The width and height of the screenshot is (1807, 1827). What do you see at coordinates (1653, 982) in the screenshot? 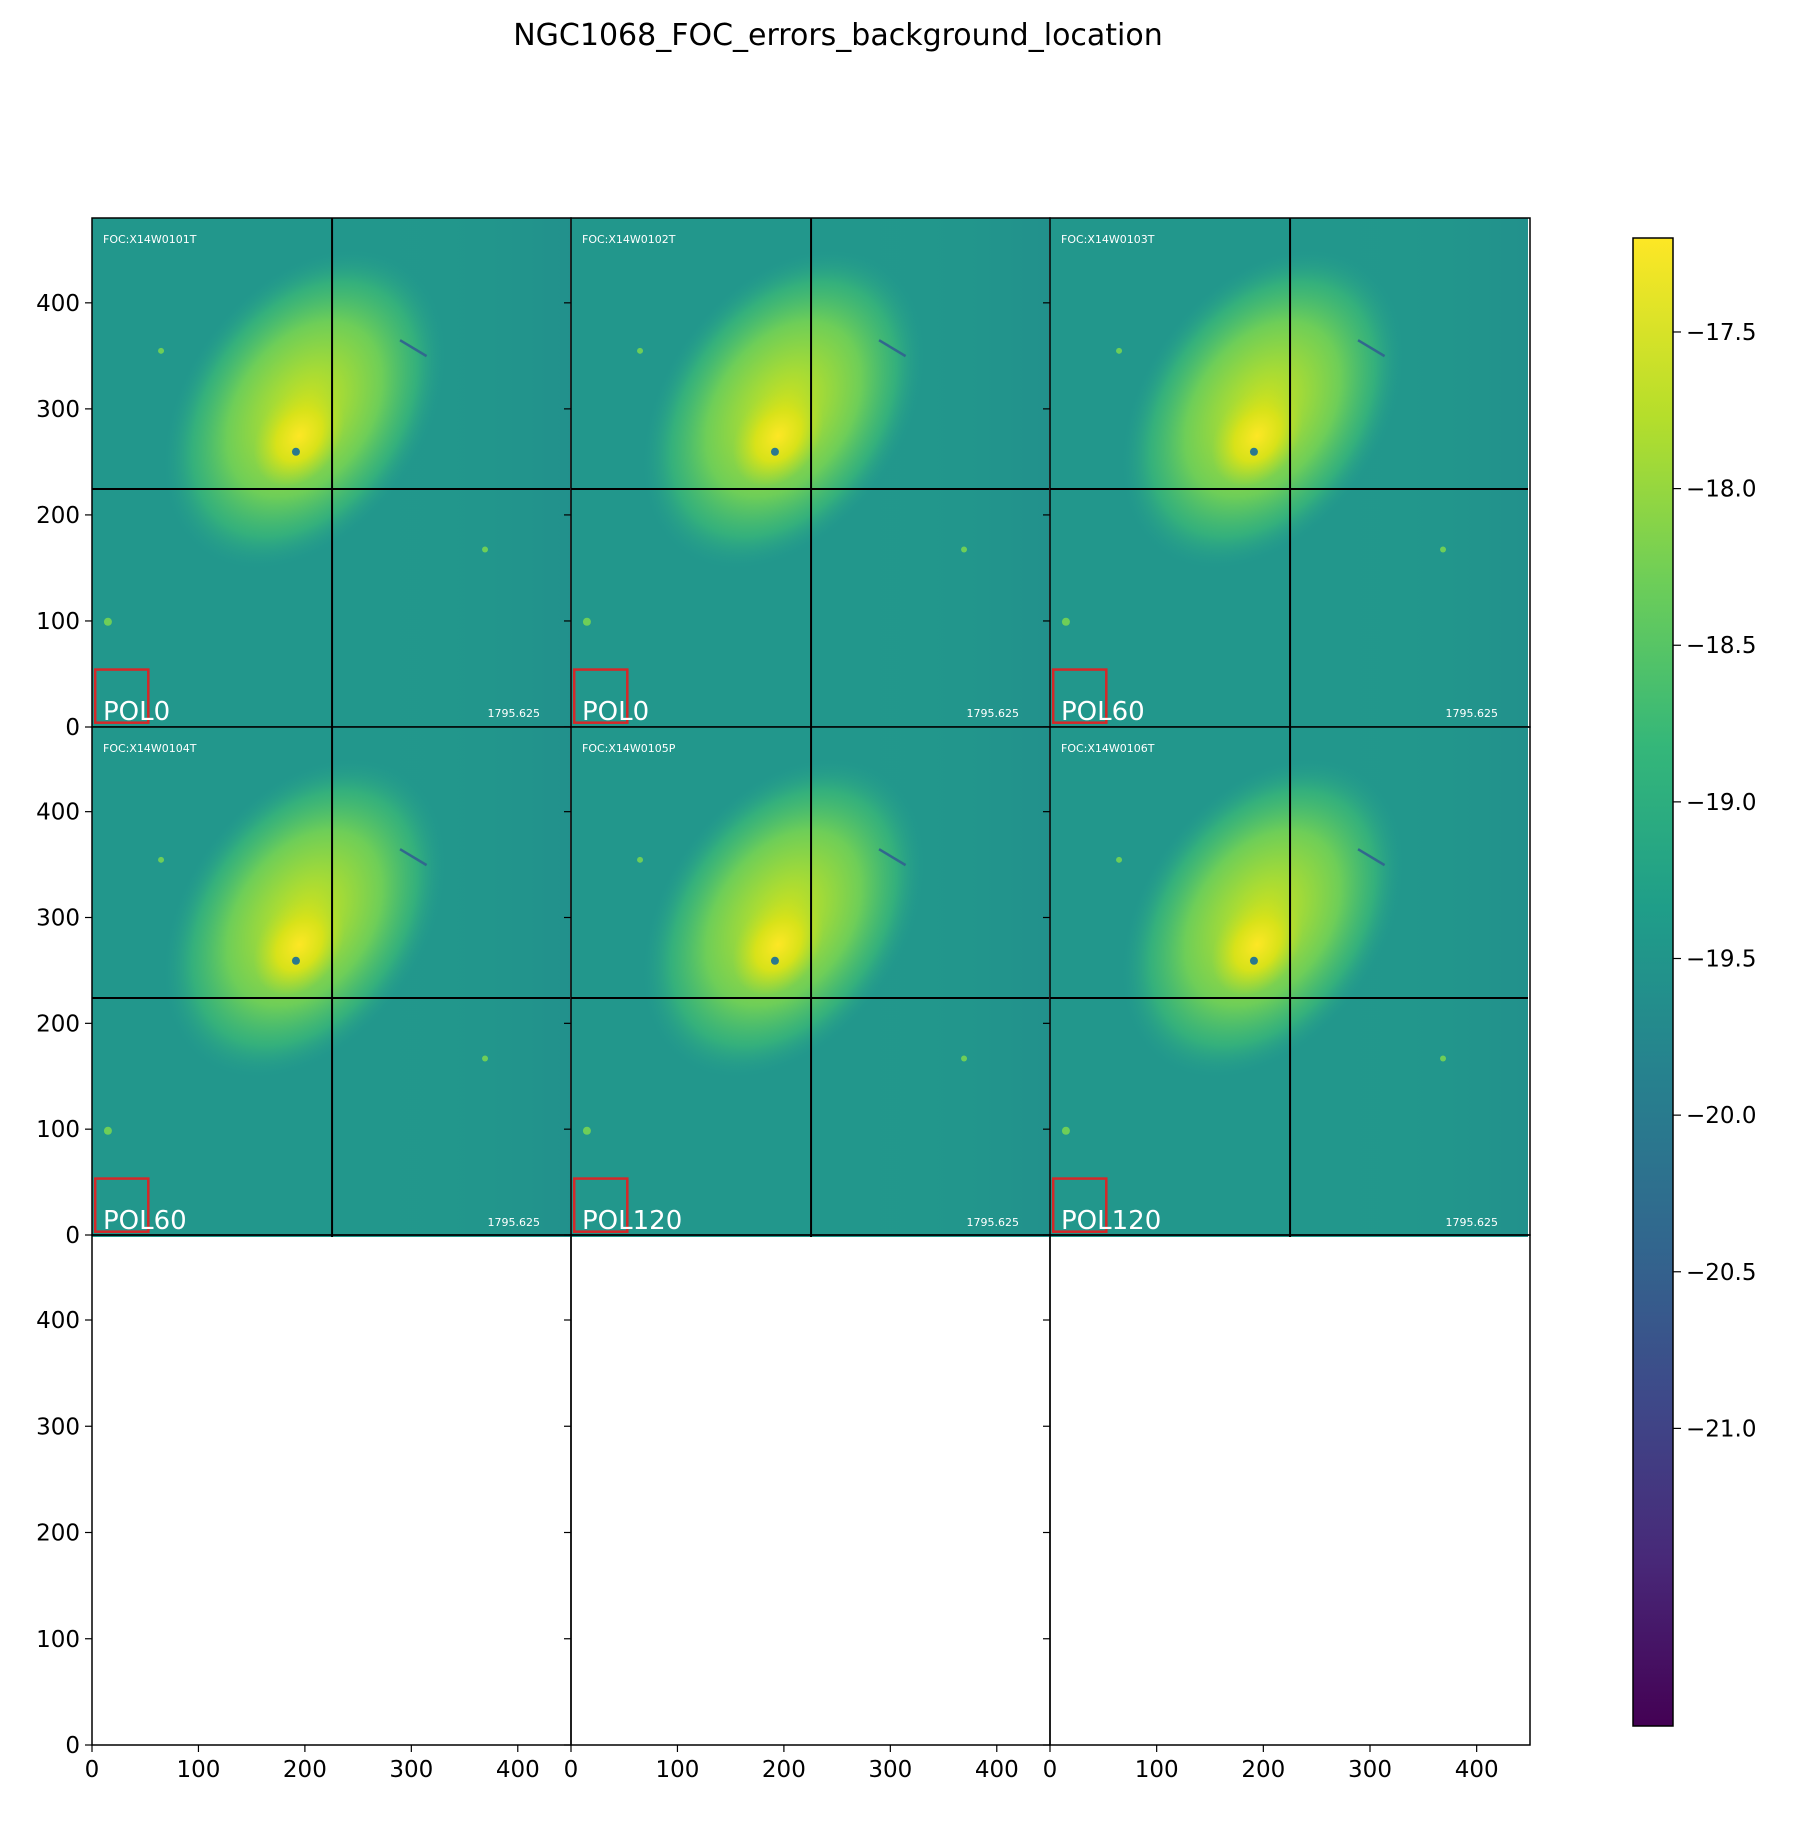
I see `colorbar-gradient` at bounding box center [1653, 982].